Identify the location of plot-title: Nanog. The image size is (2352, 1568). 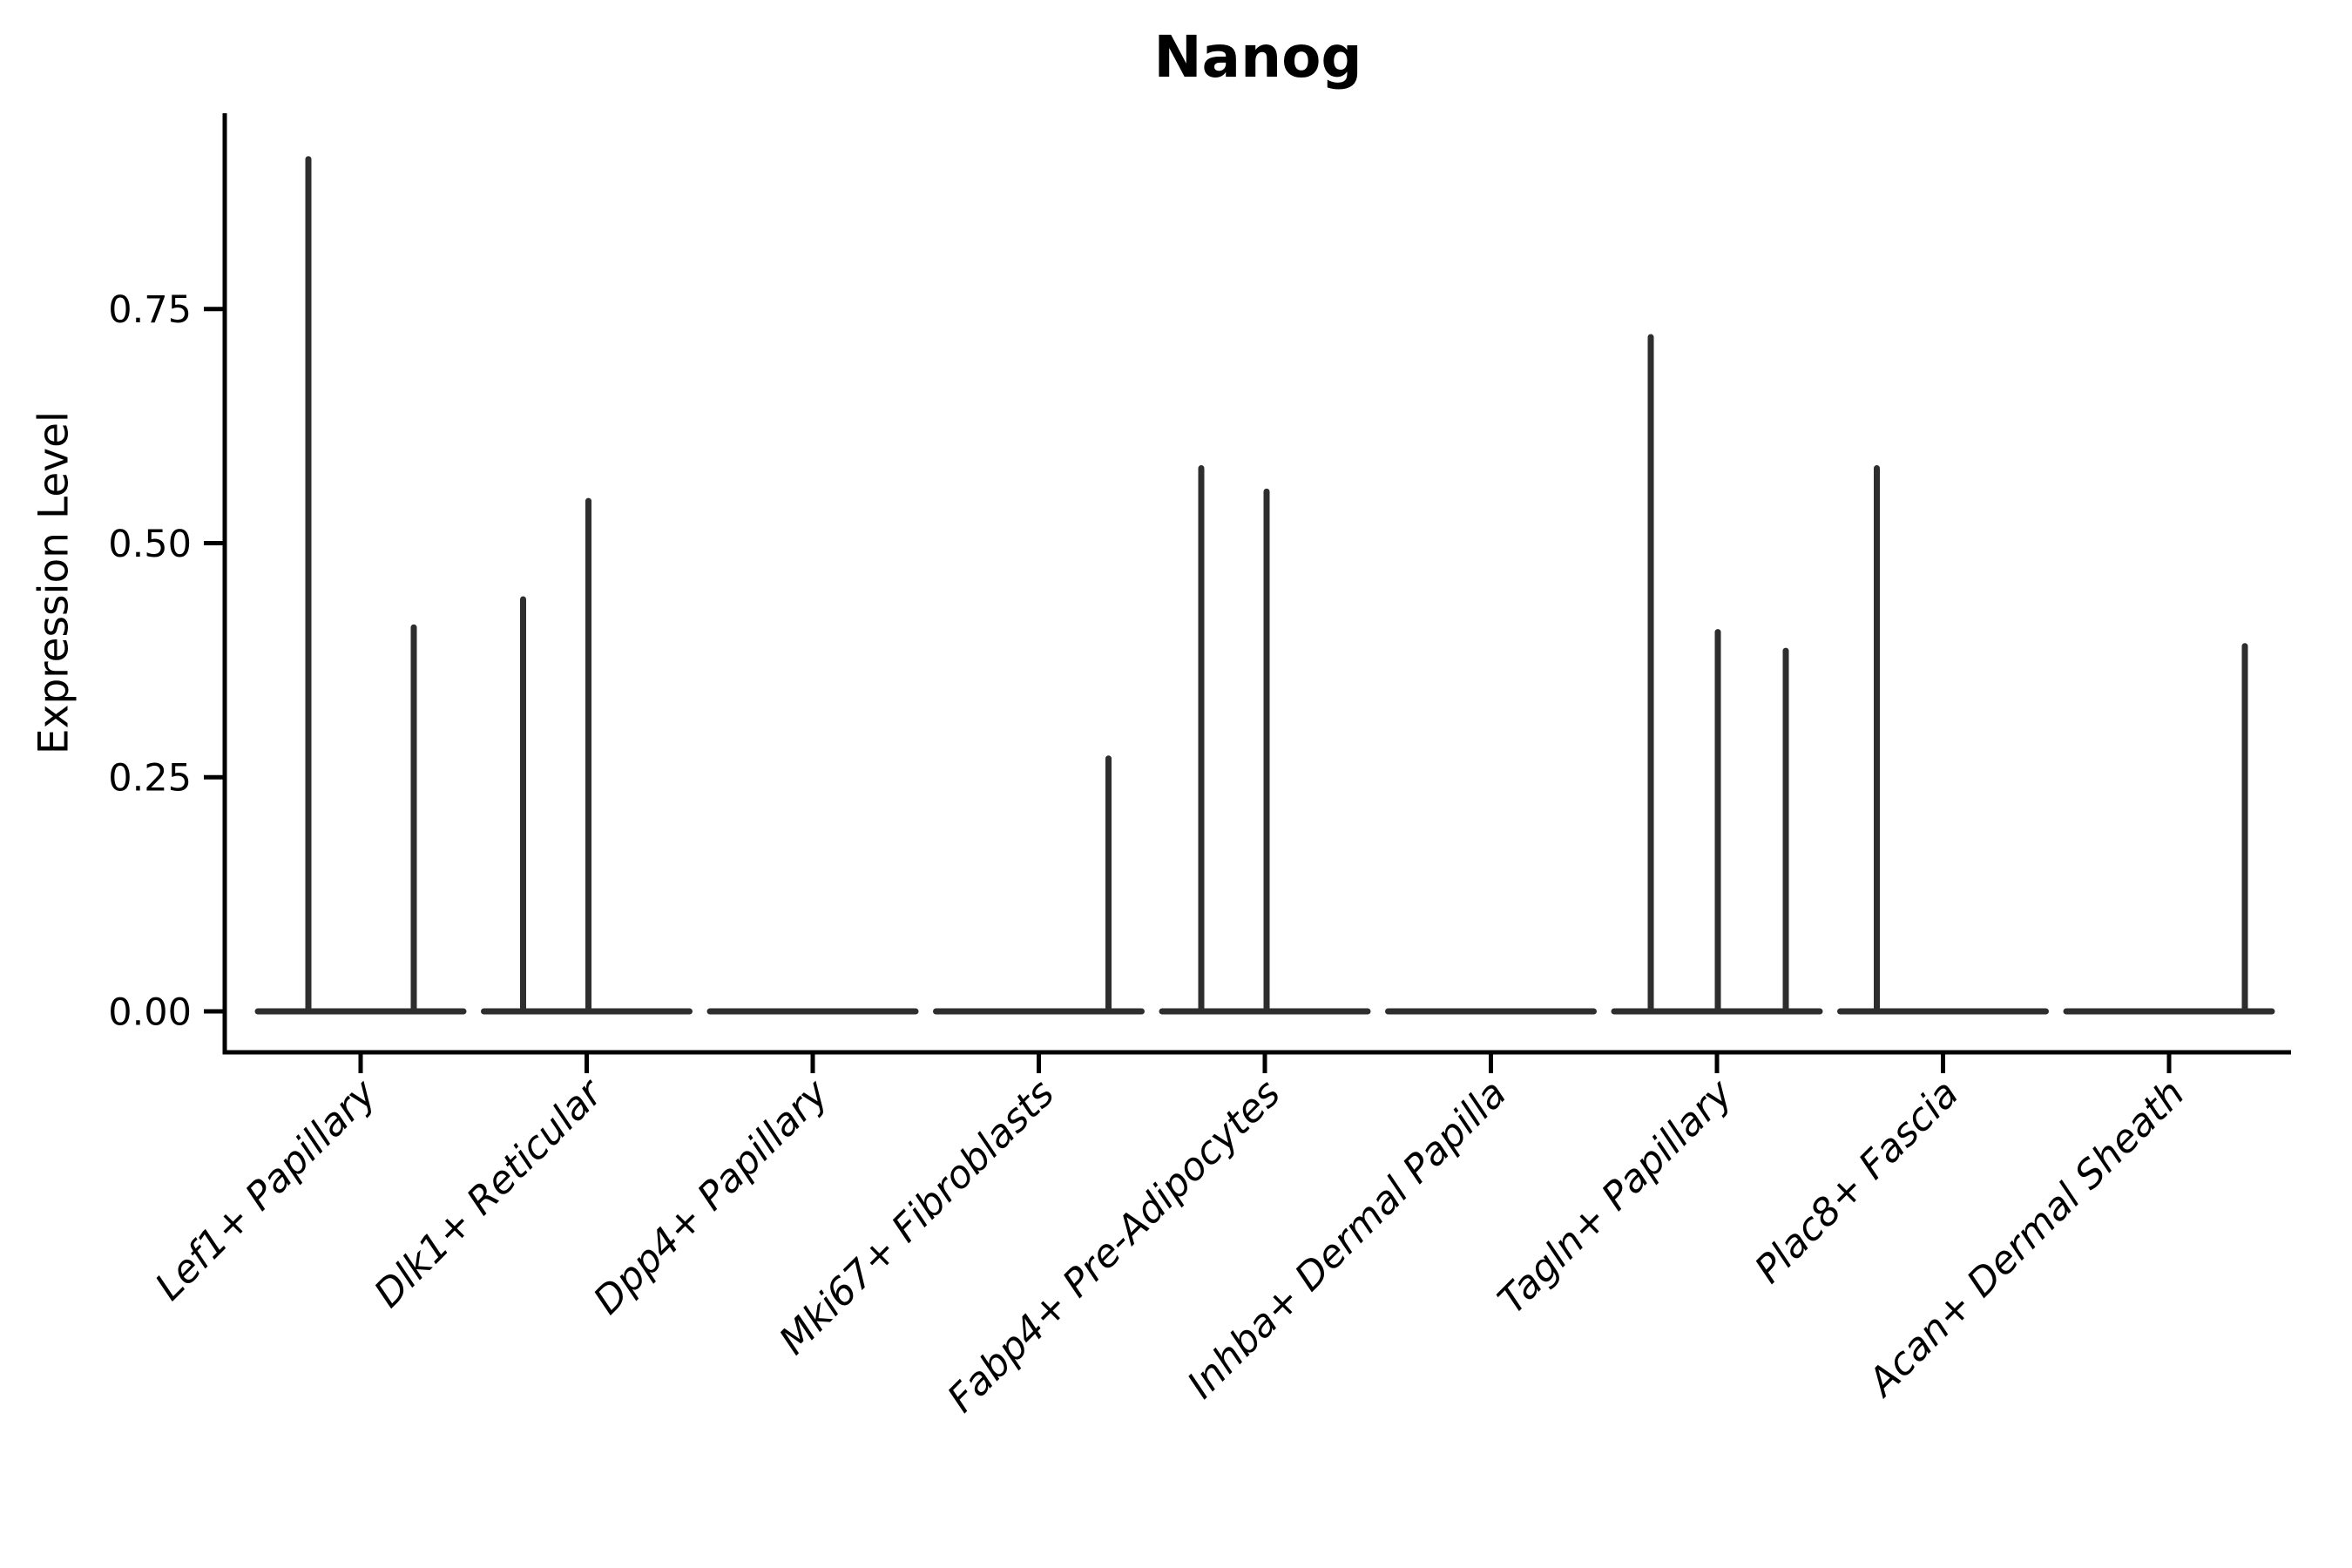
(1257, 58).